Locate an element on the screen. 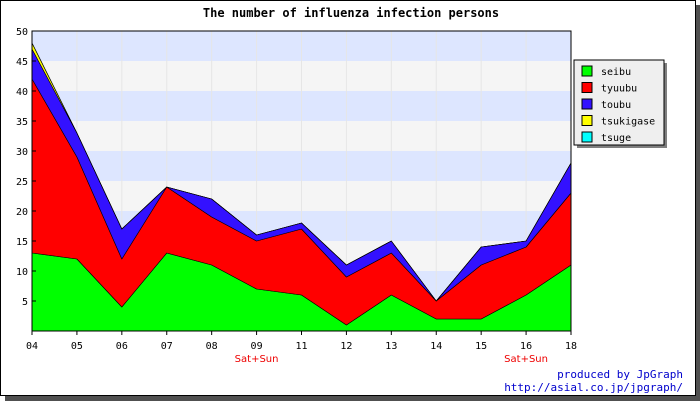 This screenshot has height=401, width=700. credit-line-1: produced by JpGraph is located at coordinates (620, 374).